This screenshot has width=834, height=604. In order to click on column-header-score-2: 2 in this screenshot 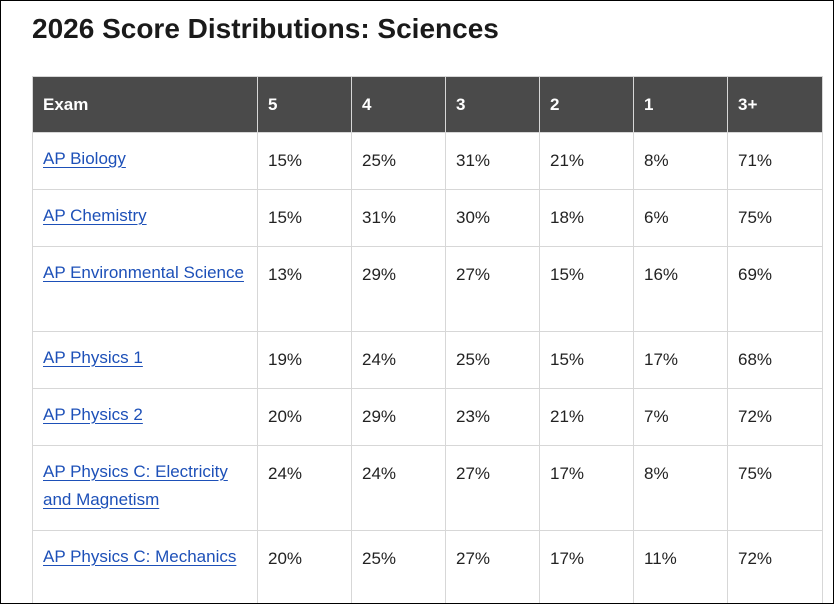, I will do `click(586, 104)`.